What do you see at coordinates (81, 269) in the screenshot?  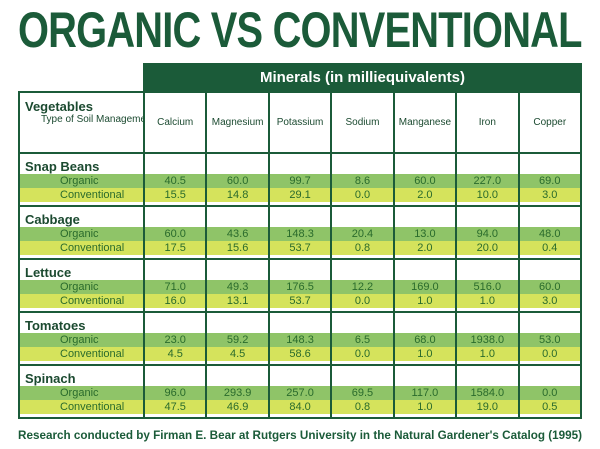 I see `vegetable-name: Lettuce` at bounding box center [81, 269].